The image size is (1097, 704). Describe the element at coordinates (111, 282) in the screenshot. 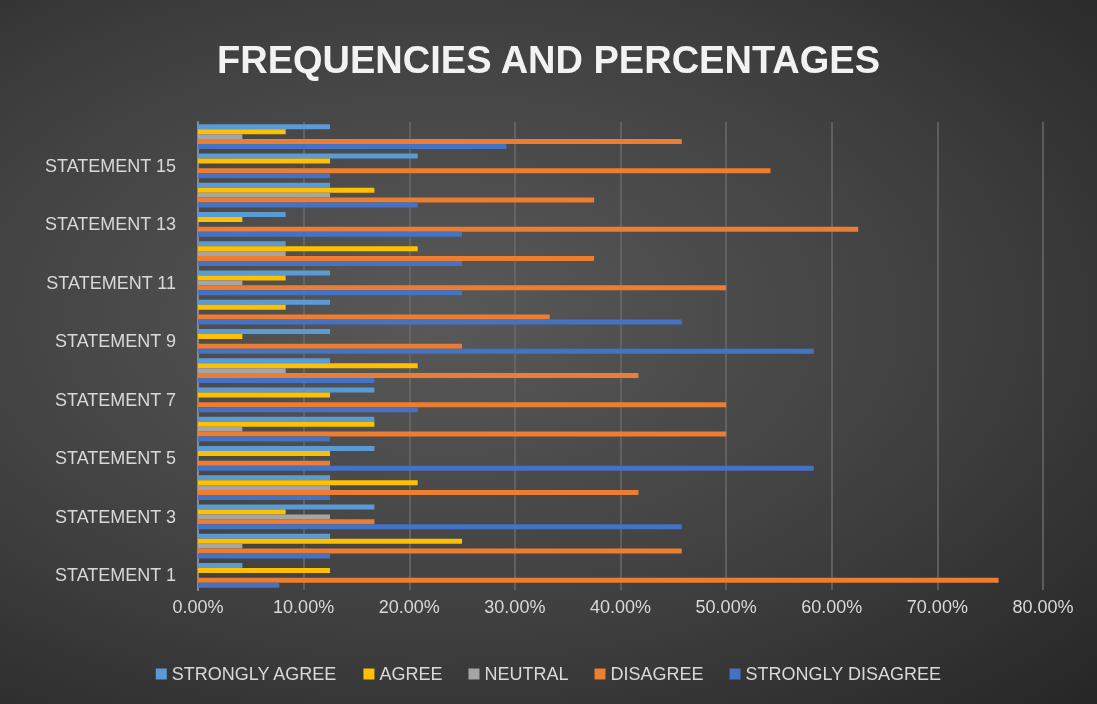

I see `y-tick-label: STATEMENT 11` at that location.